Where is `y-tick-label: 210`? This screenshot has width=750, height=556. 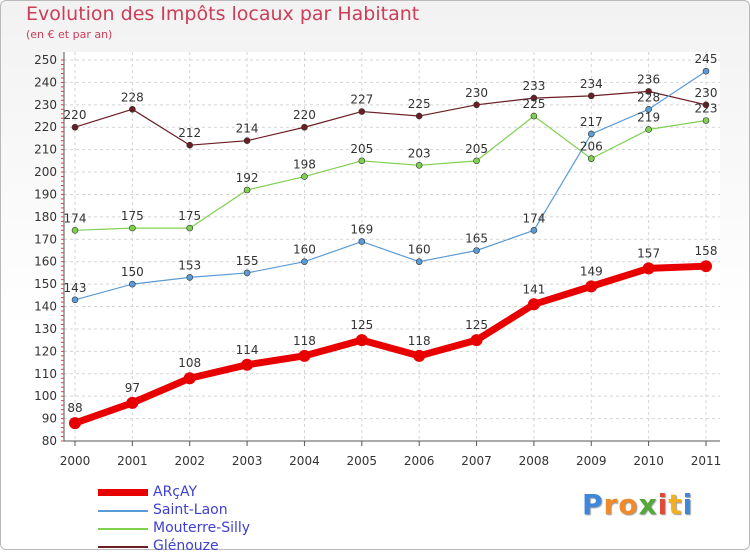 y-tick-label: 210 is located at coordinates (45, 150).